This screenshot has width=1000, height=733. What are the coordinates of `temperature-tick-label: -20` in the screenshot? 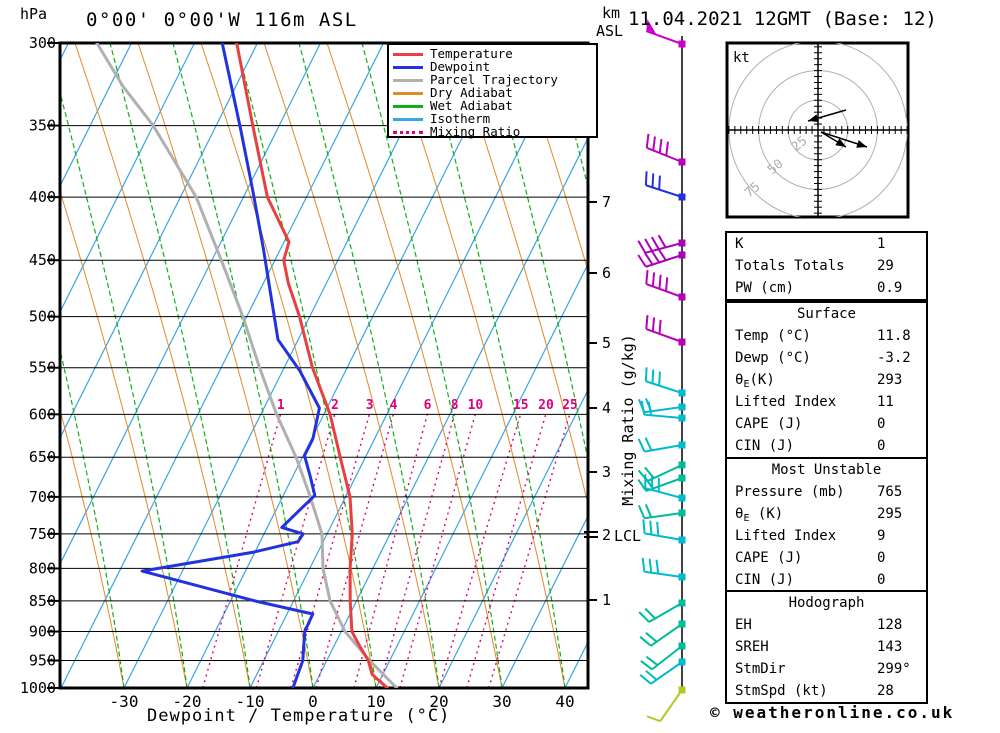 It's located at (187, 701).